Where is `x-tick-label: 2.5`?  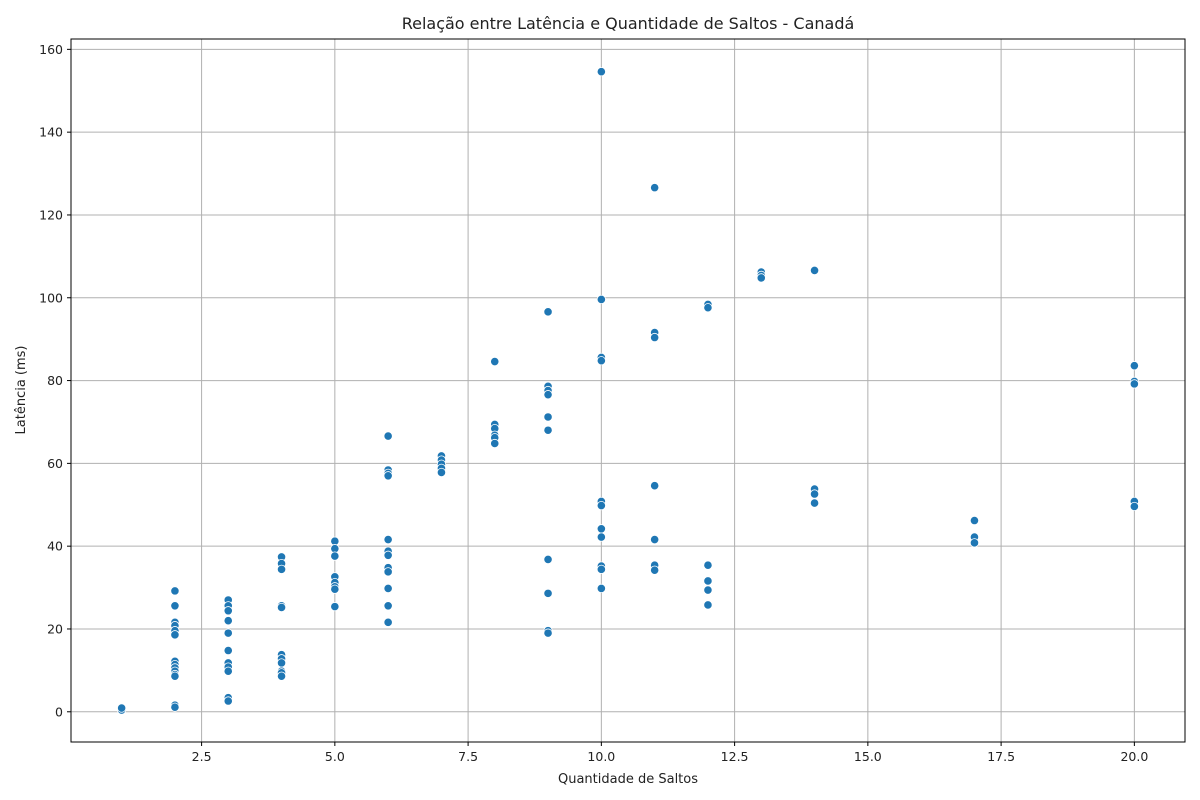 x-tick-label: 2.5 is located at coordinates (202, 756).